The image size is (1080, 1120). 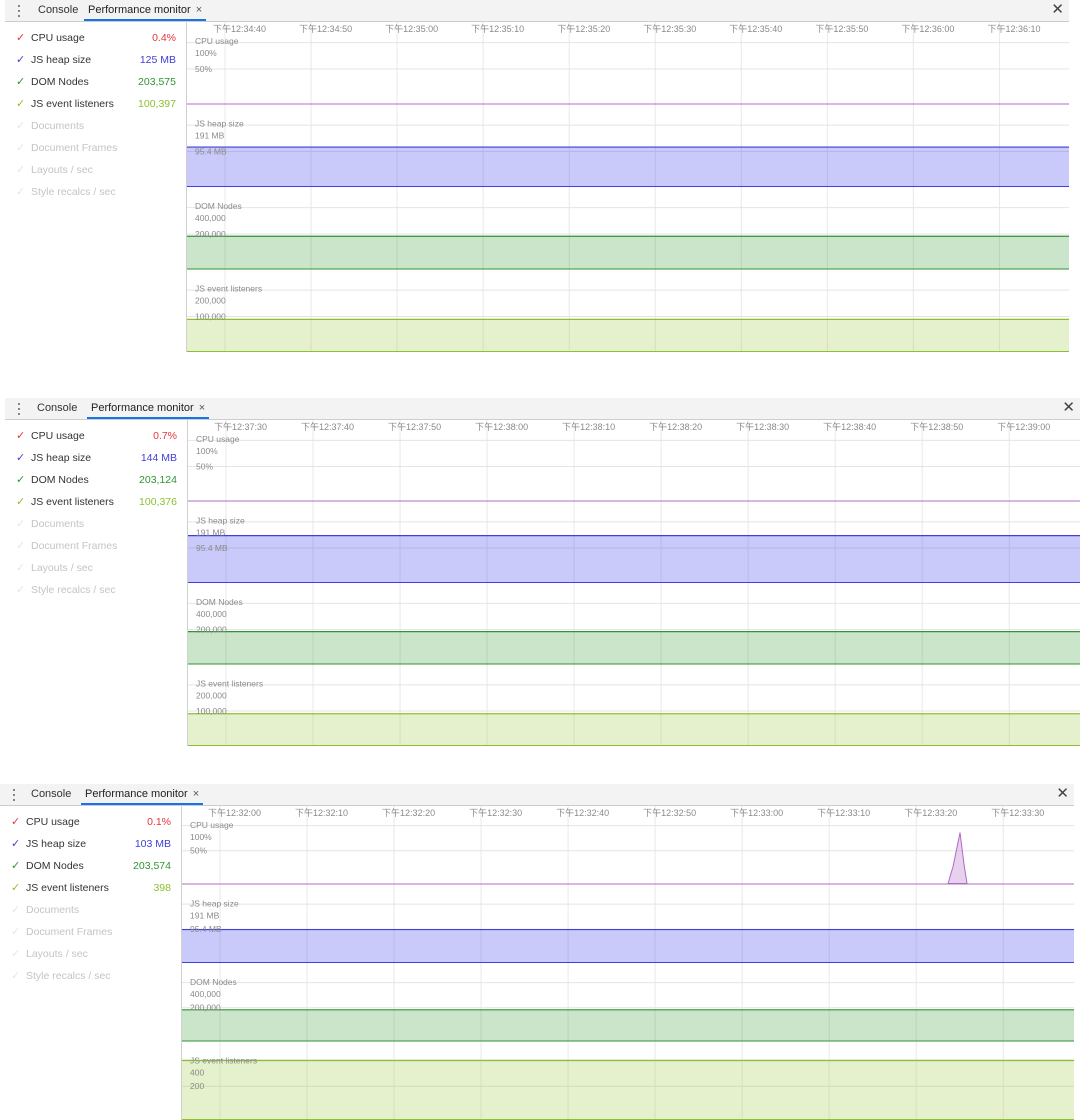 I want to click on metric-value: 203,124, so click(x=158, y=480).